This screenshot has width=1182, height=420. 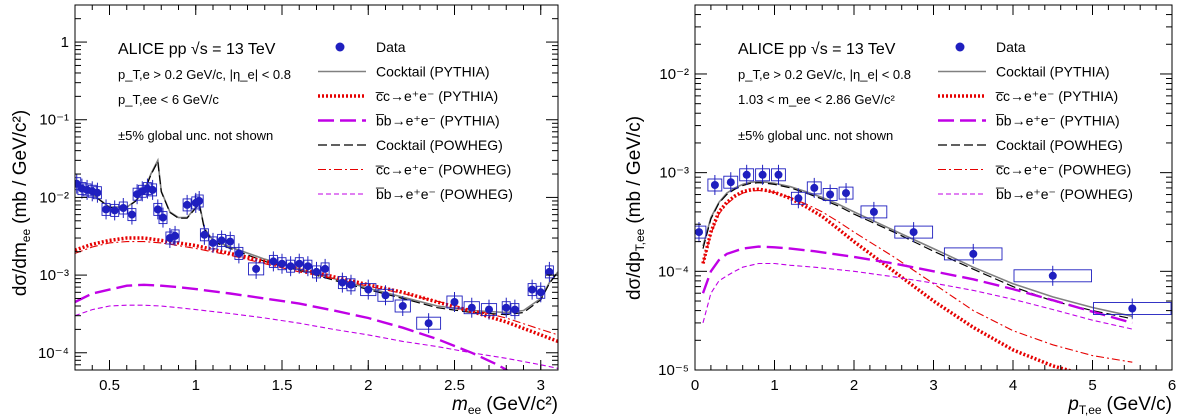 I want to click on left-annotation-title: ALICE pp √s = 13 TeV, so click(x=197, y=49).